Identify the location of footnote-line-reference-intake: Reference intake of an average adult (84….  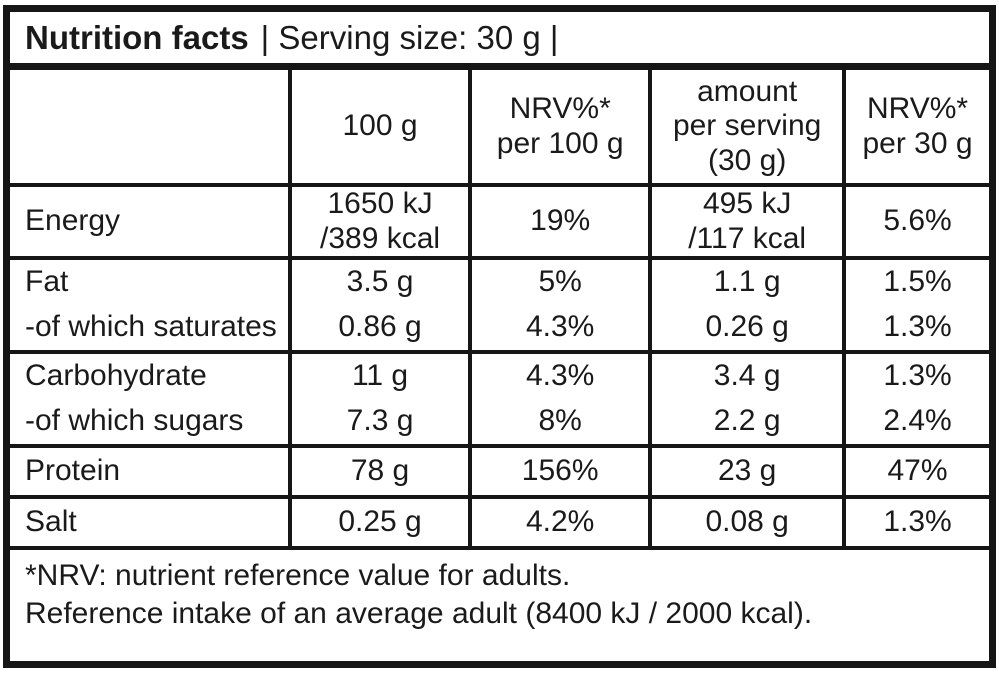
(419, 613).